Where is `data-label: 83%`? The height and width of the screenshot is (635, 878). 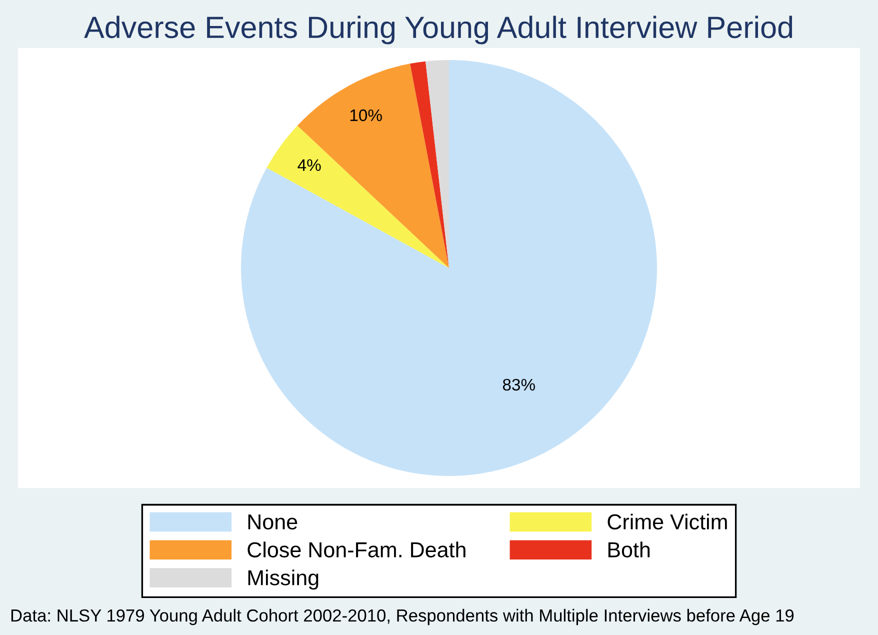 data-label: 83% is located at coordinates (518, 384).